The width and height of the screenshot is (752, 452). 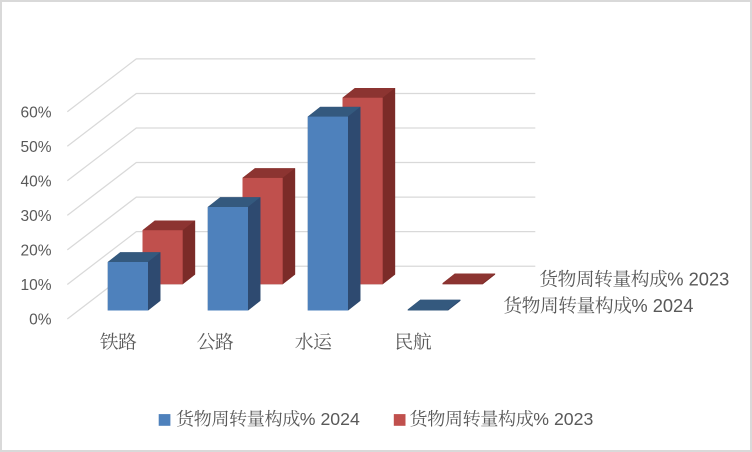 I want to click on svg-text: 40%, so click(x=35, y=181).